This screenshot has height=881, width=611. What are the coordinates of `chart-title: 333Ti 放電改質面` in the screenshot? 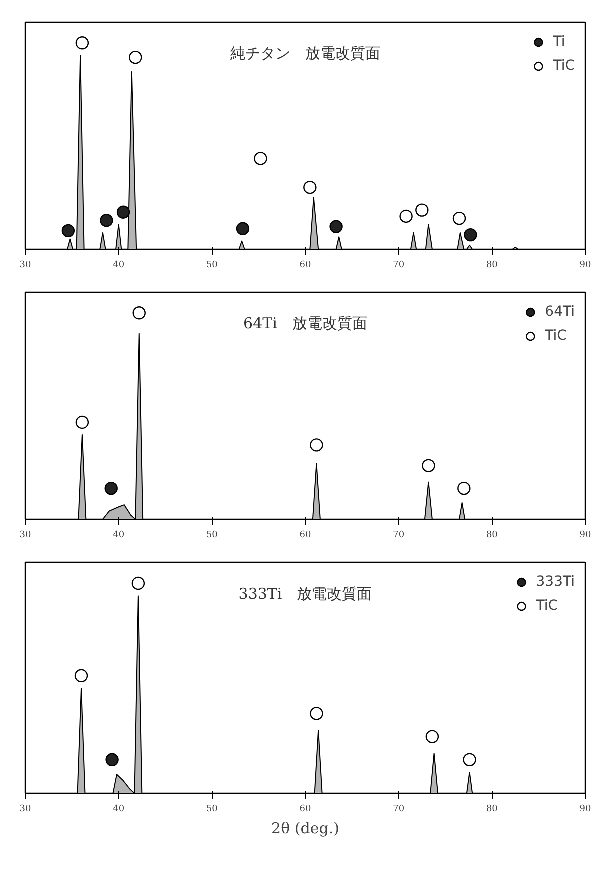 It's located at (305, 594).